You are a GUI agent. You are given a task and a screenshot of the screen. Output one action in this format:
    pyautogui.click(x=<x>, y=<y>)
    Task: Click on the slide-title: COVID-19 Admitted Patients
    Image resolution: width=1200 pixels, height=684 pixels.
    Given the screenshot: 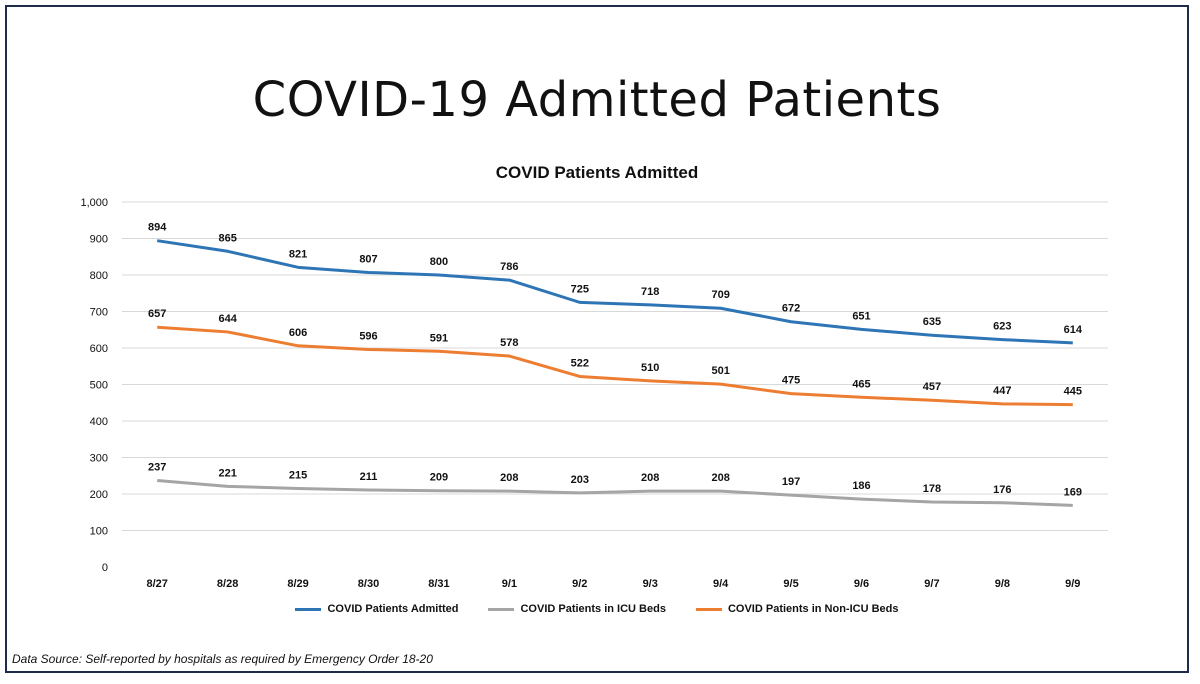 What is the action you would take?
    pyautogui.click(x=597, y=100)
    